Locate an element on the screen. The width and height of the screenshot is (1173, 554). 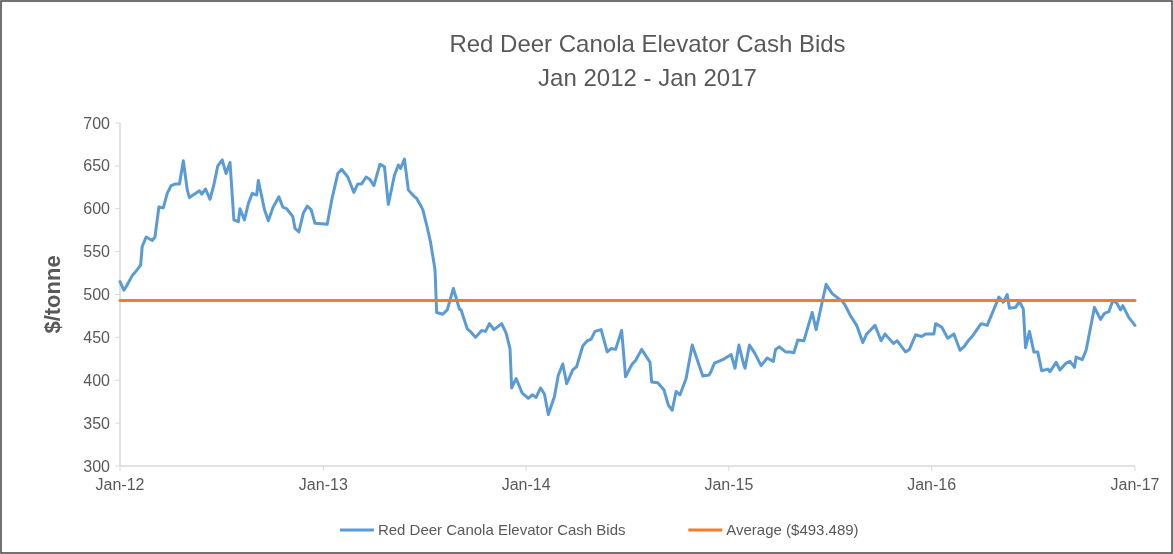
y-tick-label: 550 is located at coordinates (97, 252).